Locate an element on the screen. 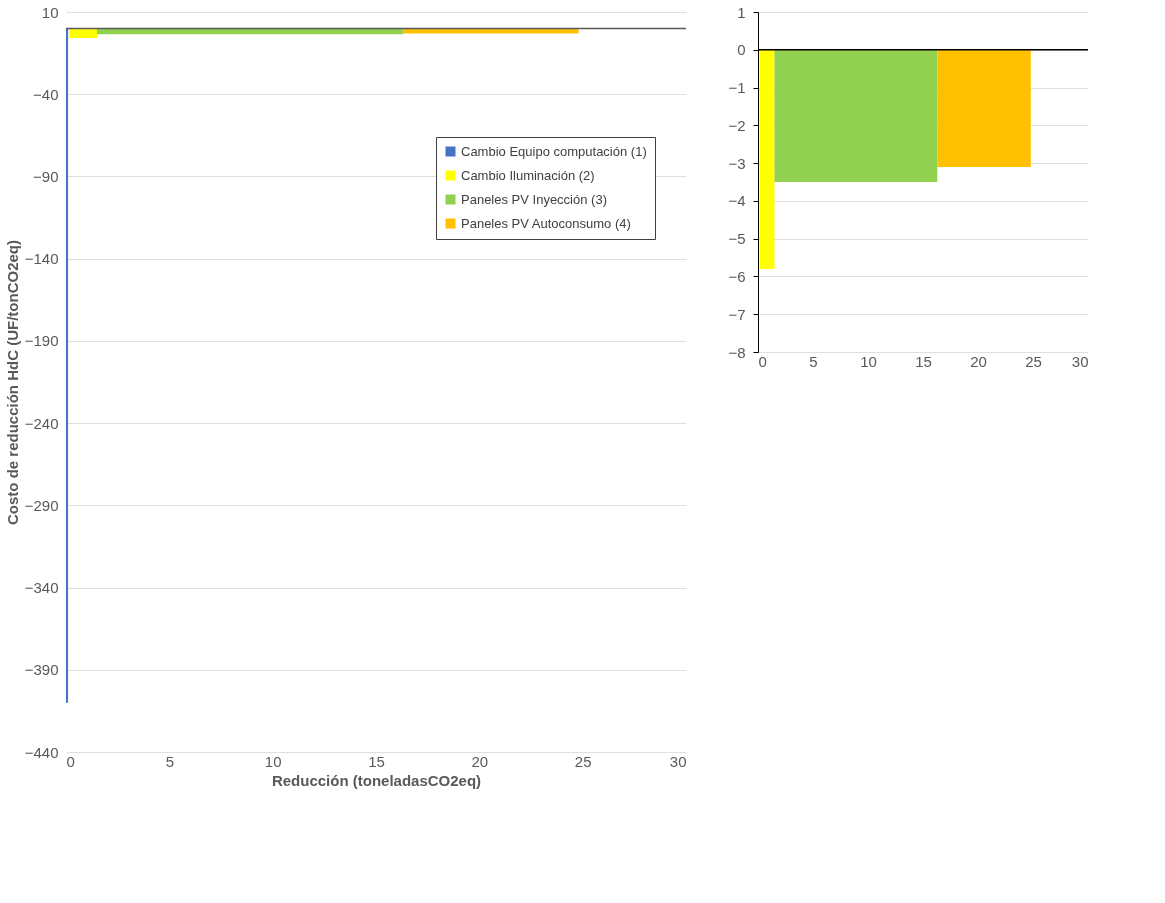 The height and width of the screenshot is (903, 1165). y-tick-label: −6 is located at coordinates (737, 276).